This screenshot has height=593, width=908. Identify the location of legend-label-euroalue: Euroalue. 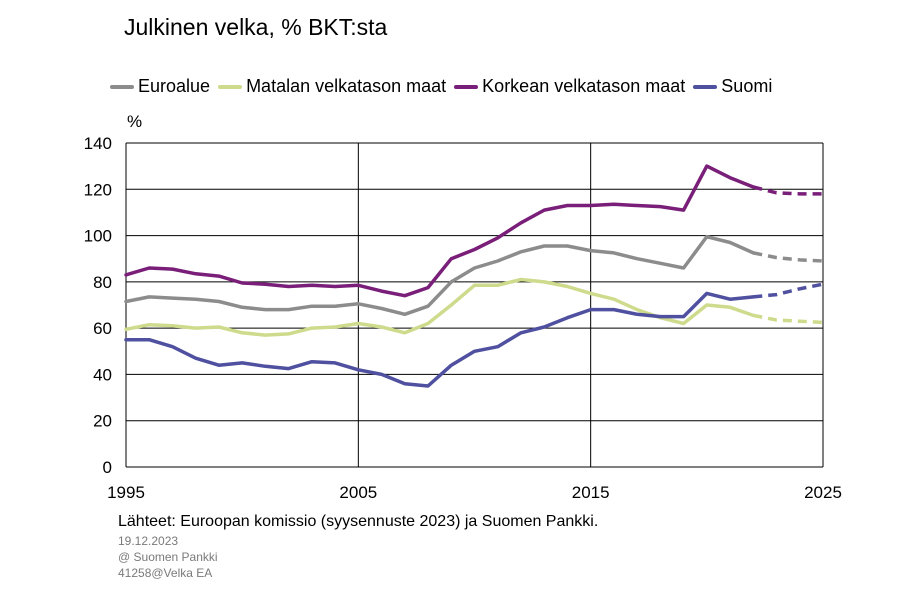
(174, 86).